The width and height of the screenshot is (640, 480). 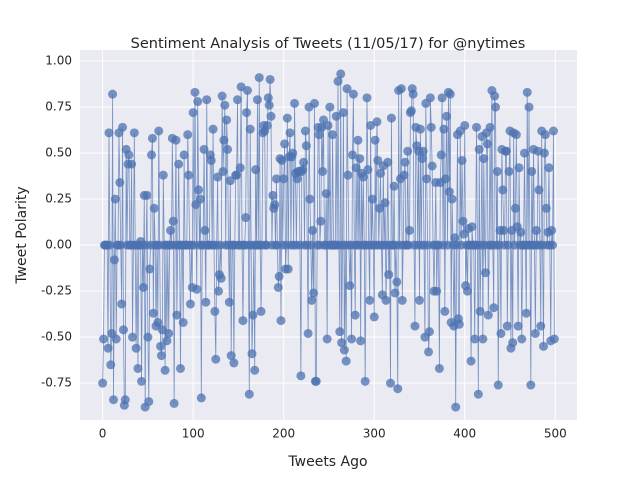 I want to click on y-tick-label: 0.75, so click(x=58, y=107).